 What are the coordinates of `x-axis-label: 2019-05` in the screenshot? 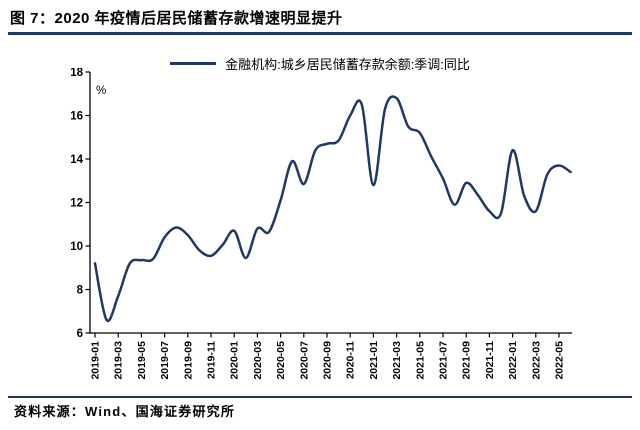 It's located at (142, 360).